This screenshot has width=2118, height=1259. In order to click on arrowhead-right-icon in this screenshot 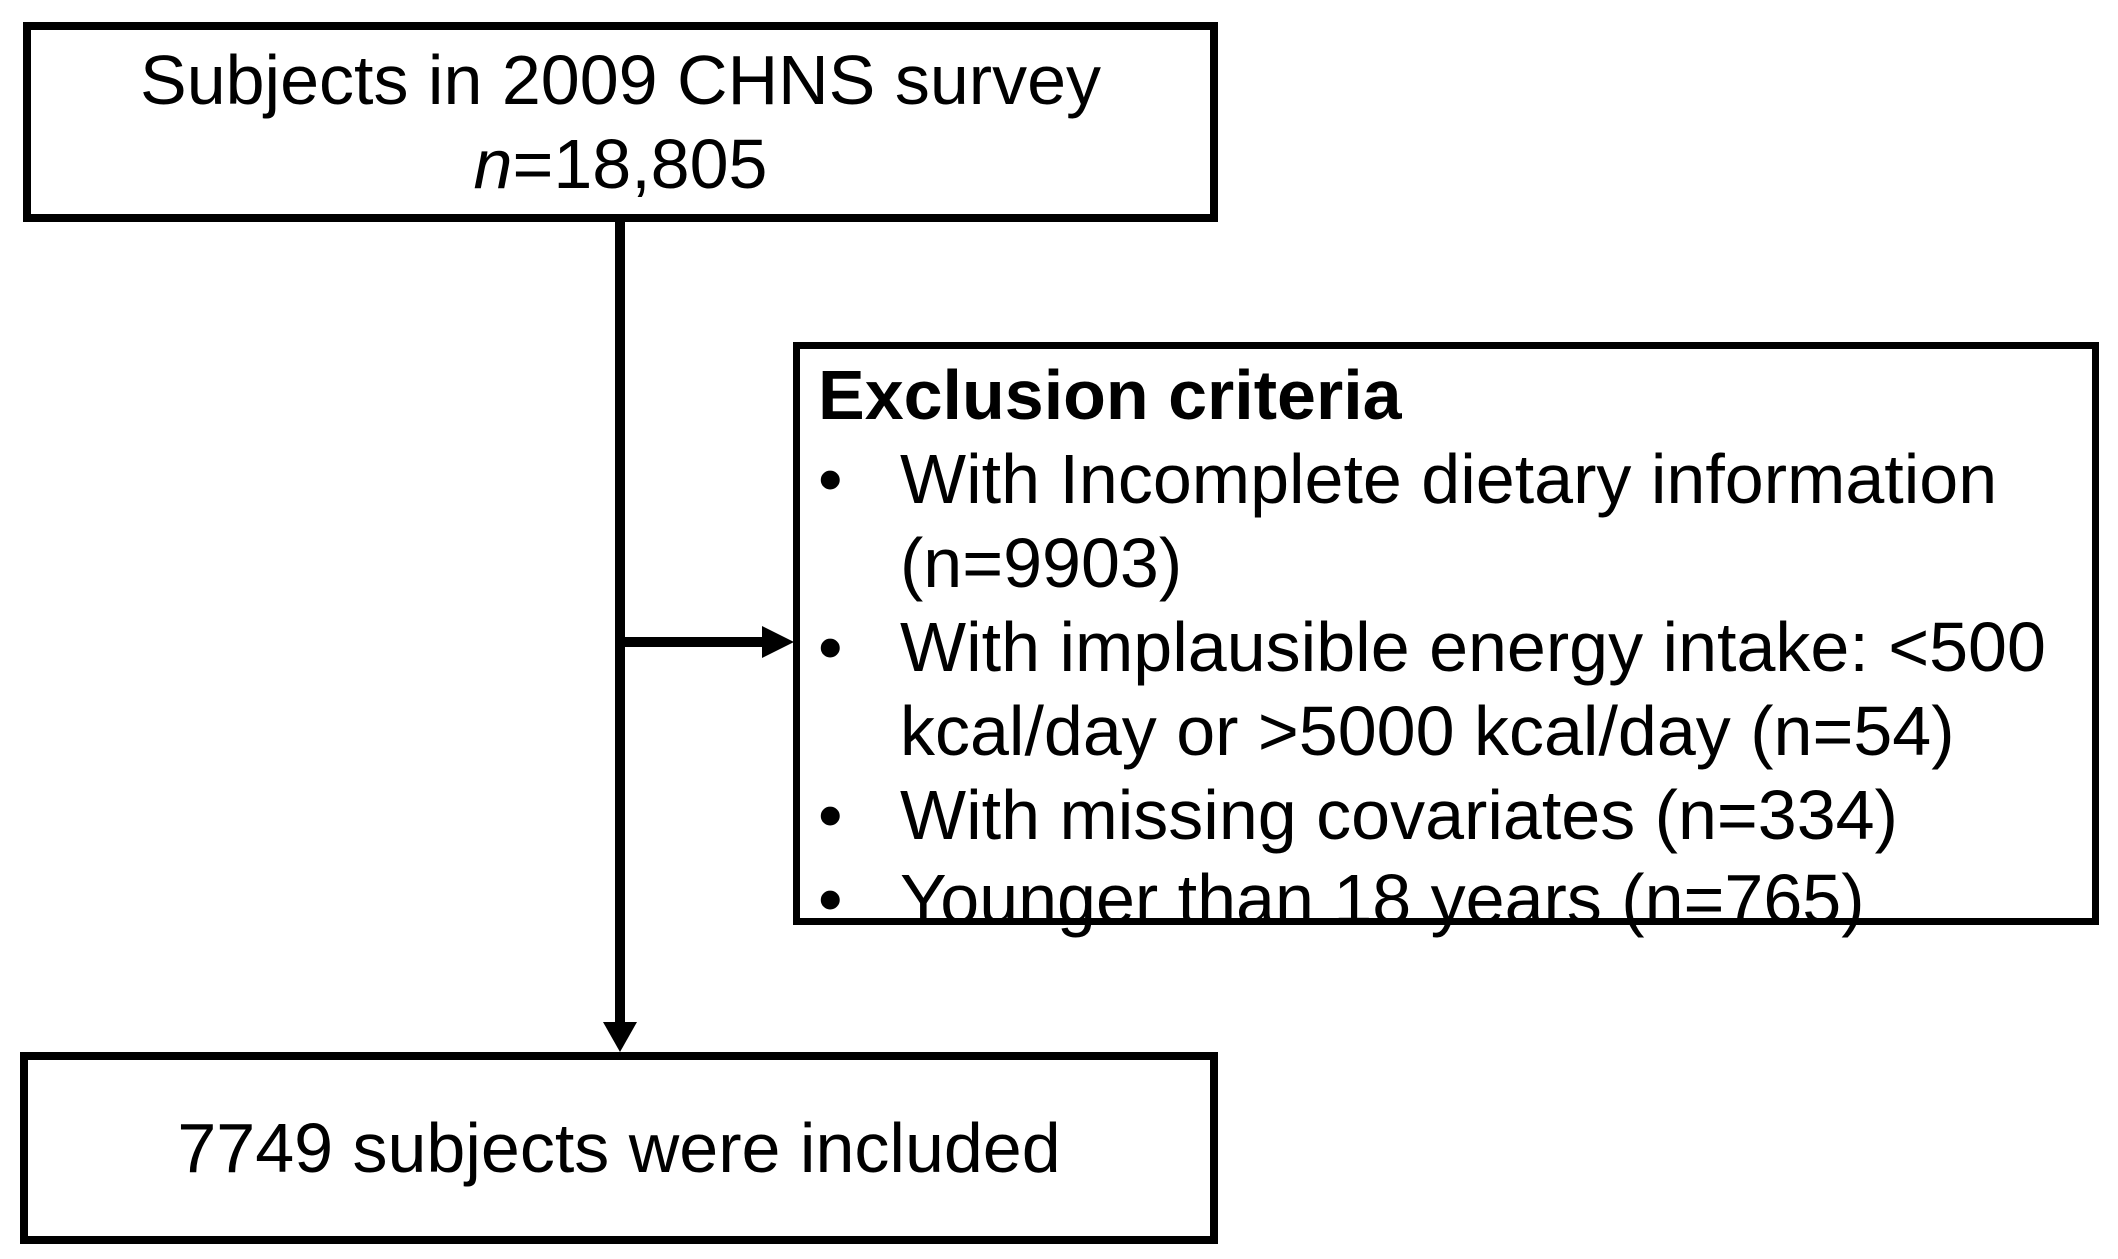, I will do `click(778, 642)`.